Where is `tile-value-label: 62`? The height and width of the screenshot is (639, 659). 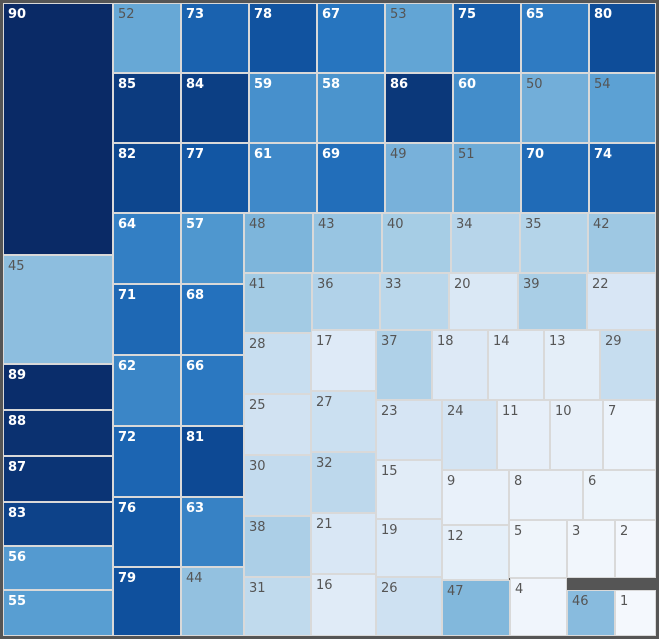 tile-value-label: 62 is located at coordinates (127, 366).